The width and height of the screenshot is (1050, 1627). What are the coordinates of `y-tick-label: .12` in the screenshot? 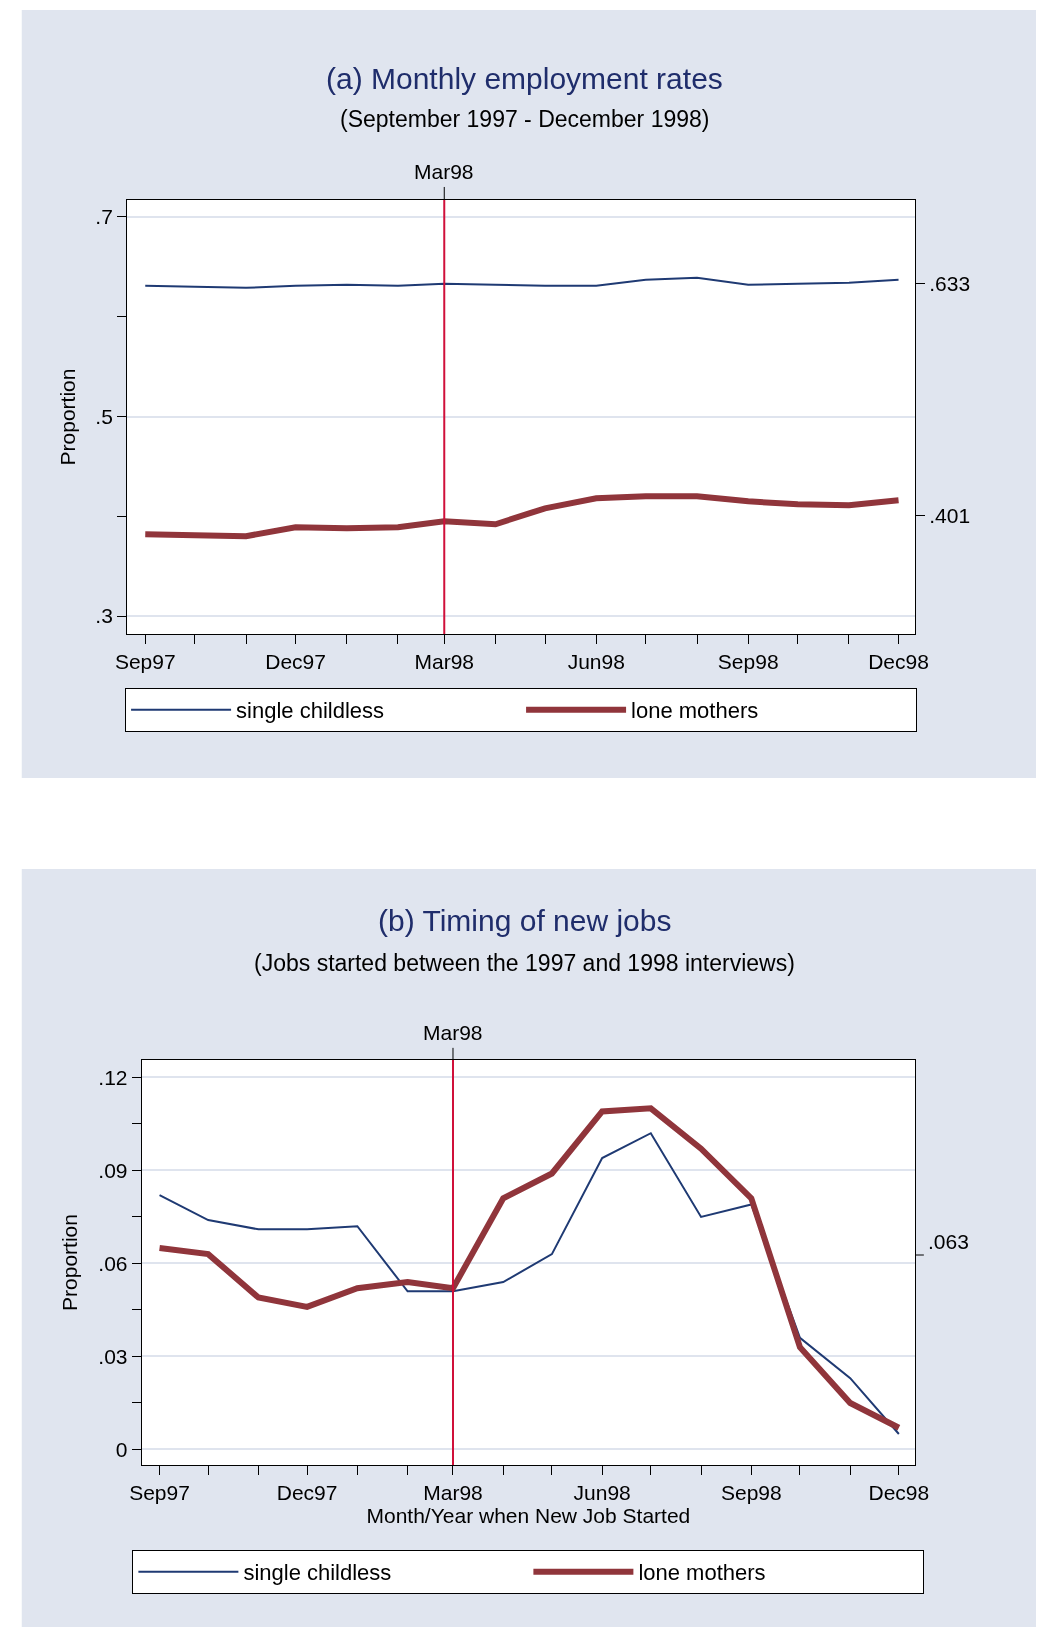 It's located at (113, 1077).